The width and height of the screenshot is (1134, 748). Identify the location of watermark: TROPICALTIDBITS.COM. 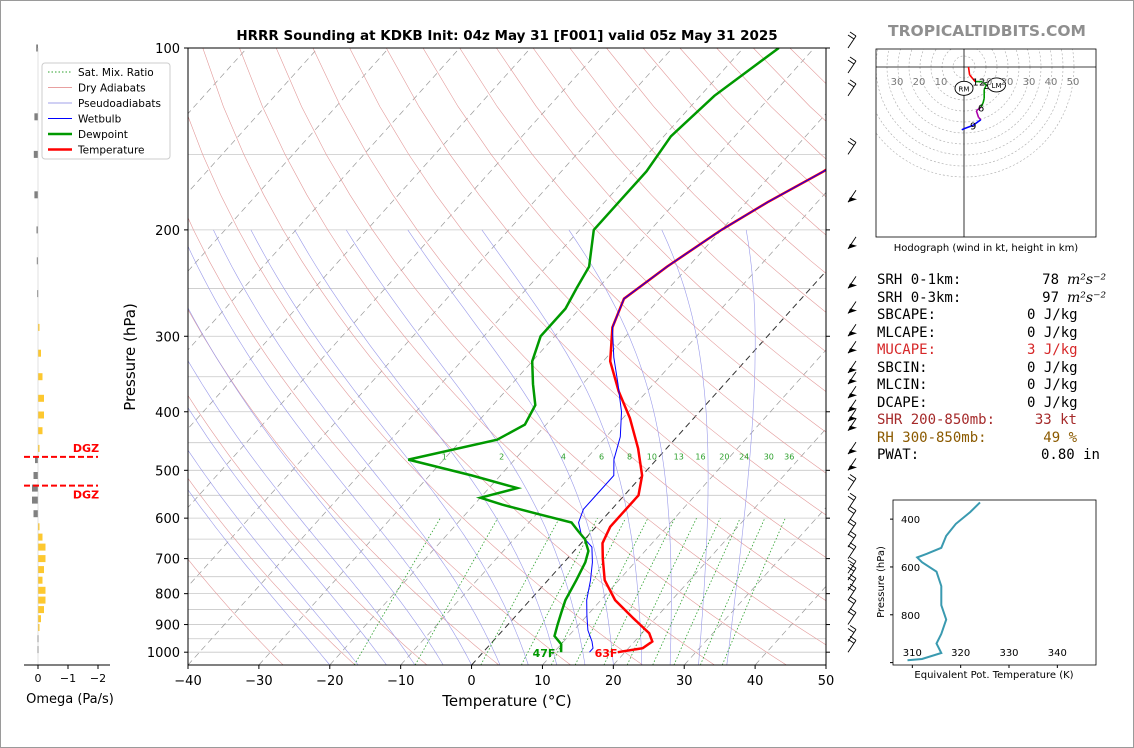
(987, 31).